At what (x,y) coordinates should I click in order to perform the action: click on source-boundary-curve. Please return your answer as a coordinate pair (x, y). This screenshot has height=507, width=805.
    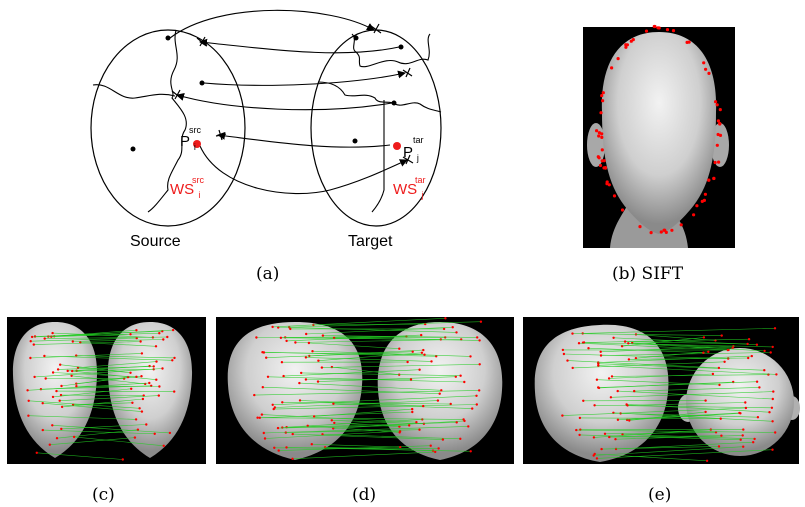
    Looking at the image, I should click on (167, 121).